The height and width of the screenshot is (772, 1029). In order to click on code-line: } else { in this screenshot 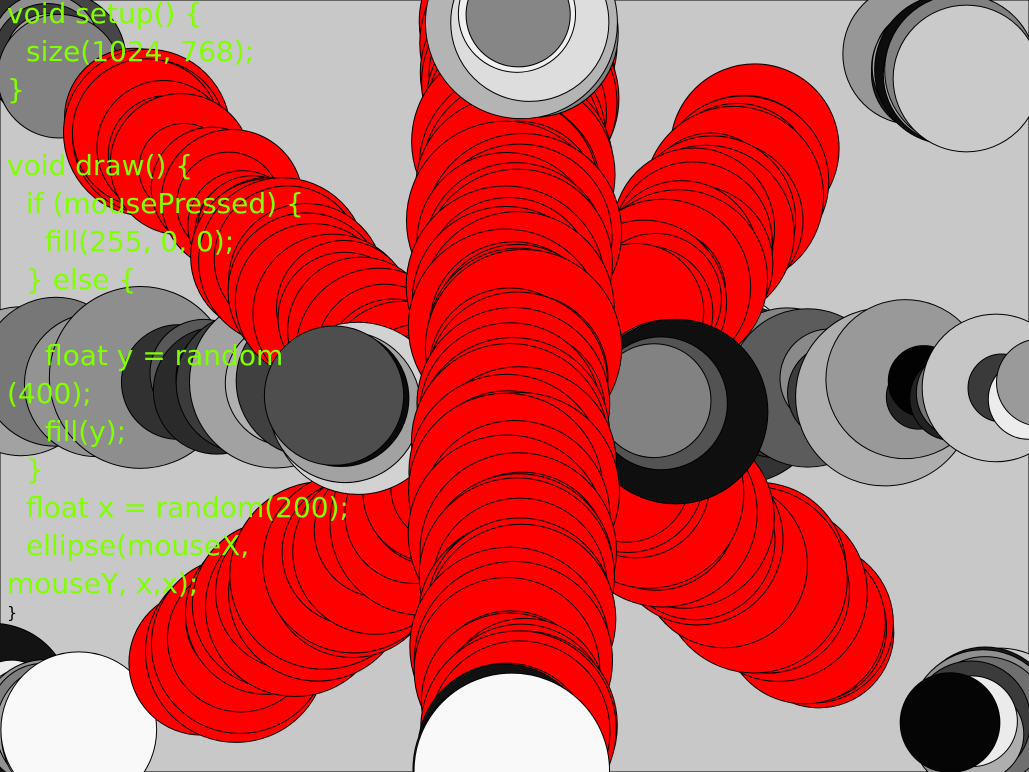, I will do `click(81, 279)`.